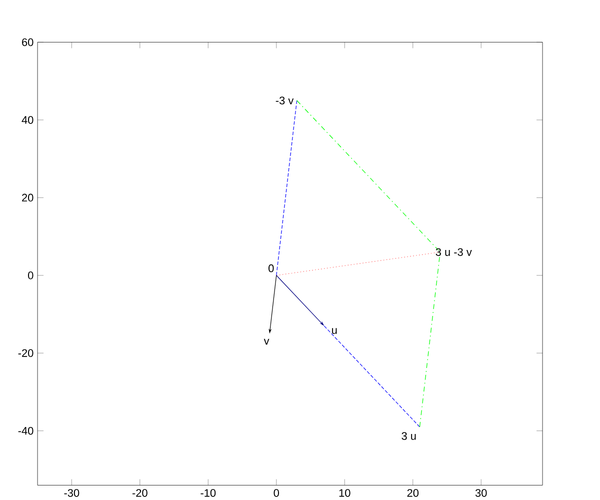  What do you see at coordinates (271, 268) in the screenshot?
I see `annotation: 0` at bounding box center [271, 268].